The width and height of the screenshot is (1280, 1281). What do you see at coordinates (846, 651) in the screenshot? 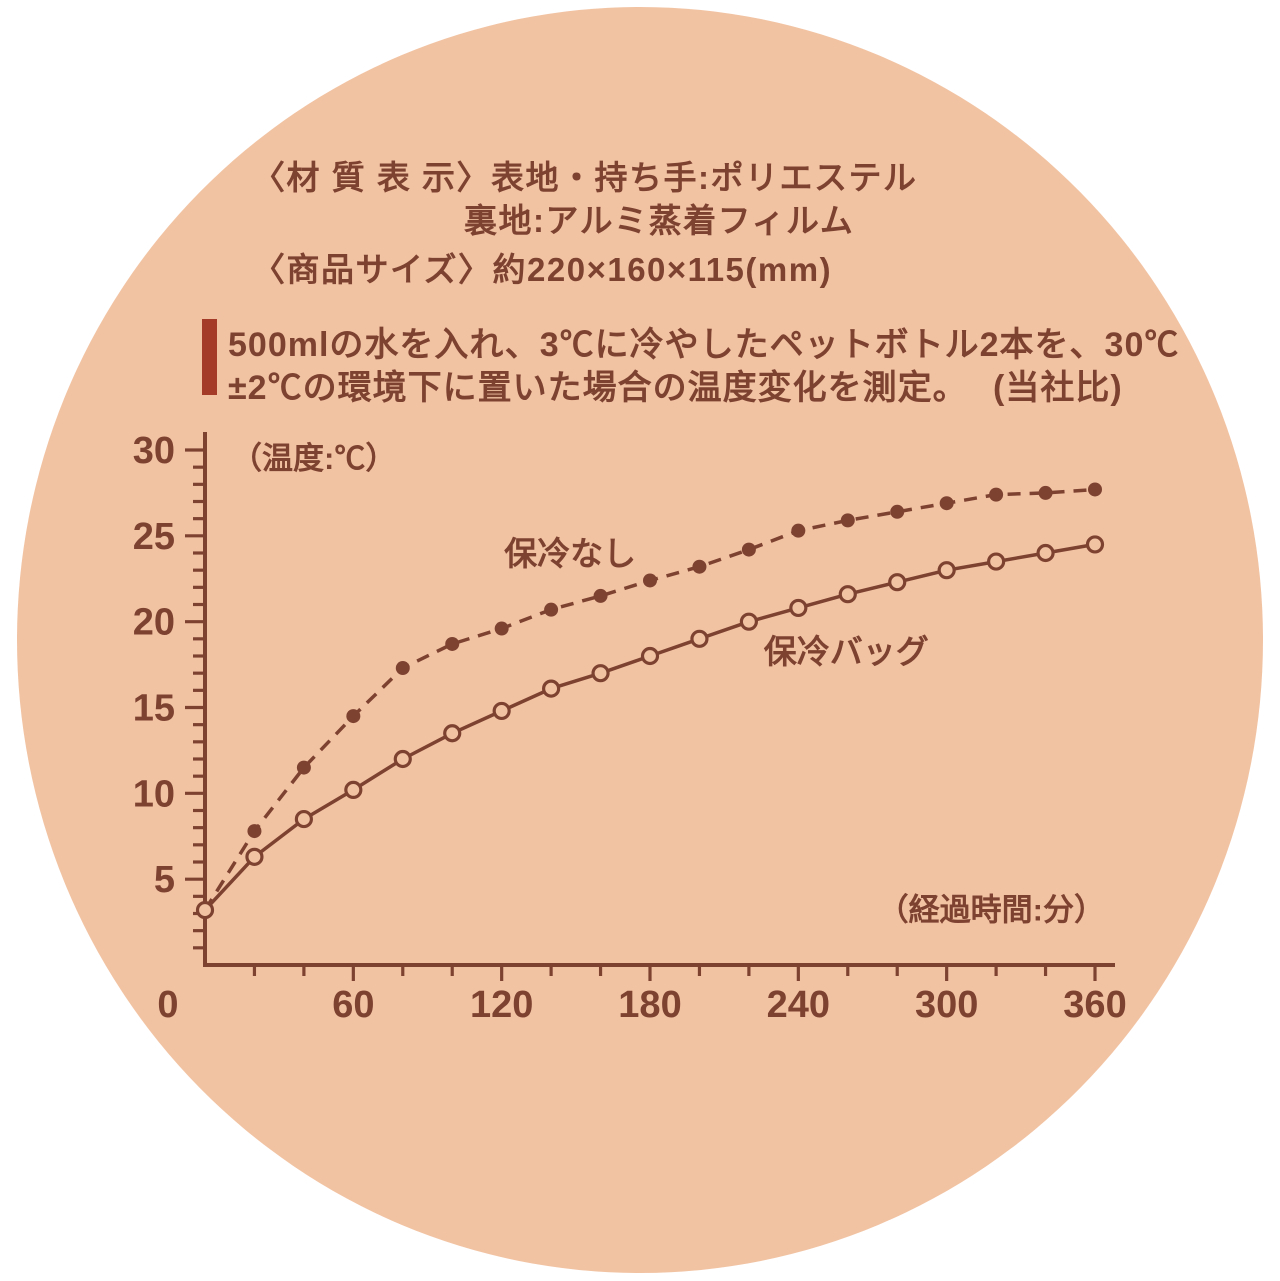
I see `series-label-保冷バッグ: 保冷バッグ` at bounding box center [846, 651].